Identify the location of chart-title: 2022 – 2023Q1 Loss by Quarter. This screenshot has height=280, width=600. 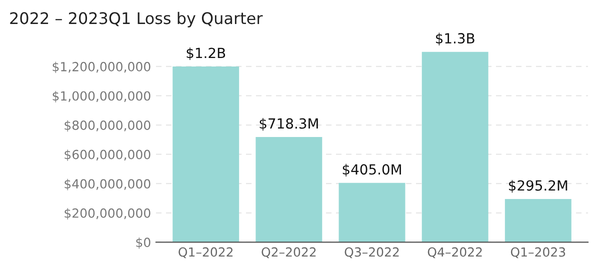
(136, 20).